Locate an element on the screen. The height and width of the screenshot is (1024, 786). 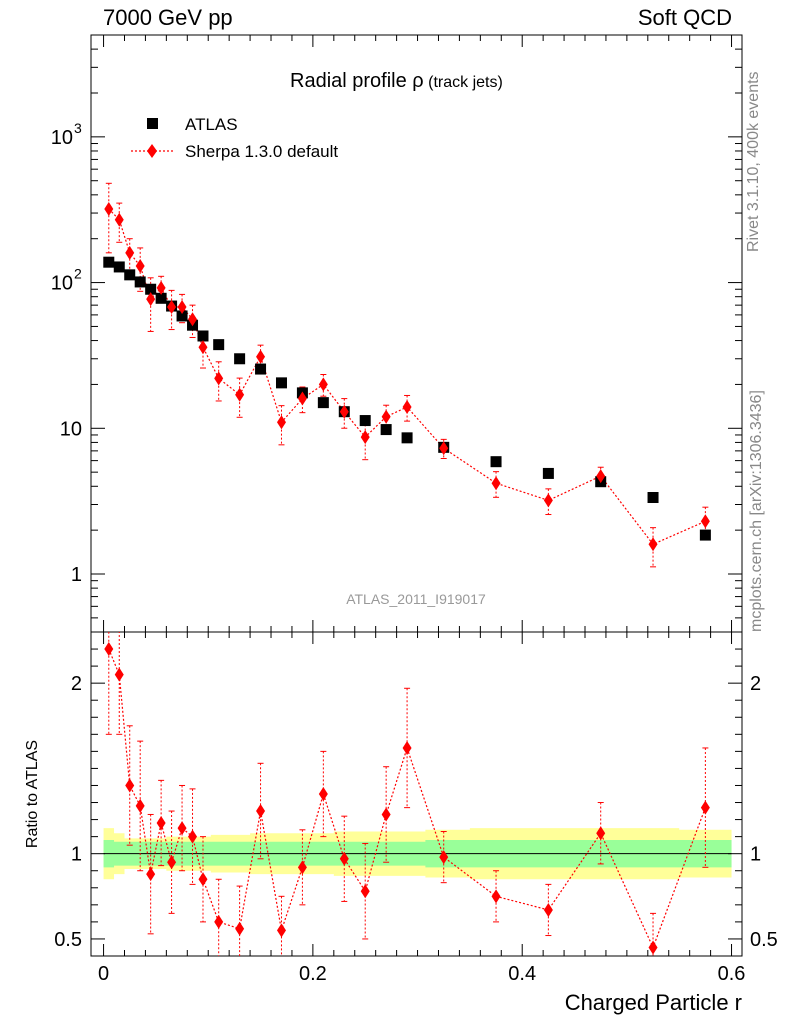
y-tick-label-ratio-right: 1 is located at coordinates (755, 855).